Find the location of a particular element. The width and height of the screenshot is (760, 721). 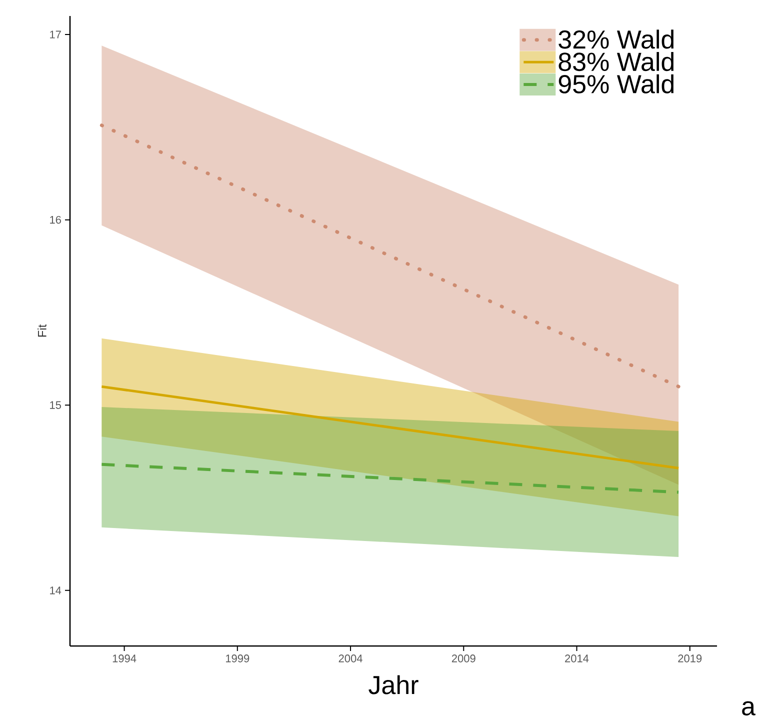

y-tick-label: 16 is located at coordinates (55, 220).